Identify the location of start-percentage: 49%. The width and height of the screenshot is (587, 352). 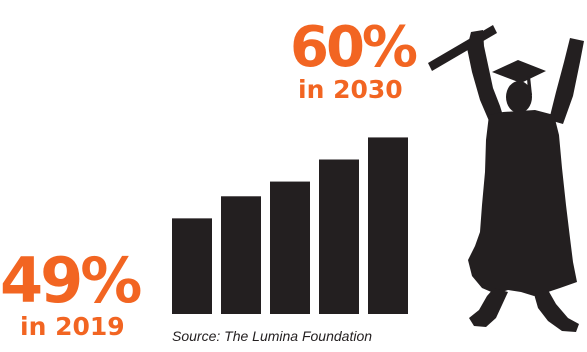
(71, 280).